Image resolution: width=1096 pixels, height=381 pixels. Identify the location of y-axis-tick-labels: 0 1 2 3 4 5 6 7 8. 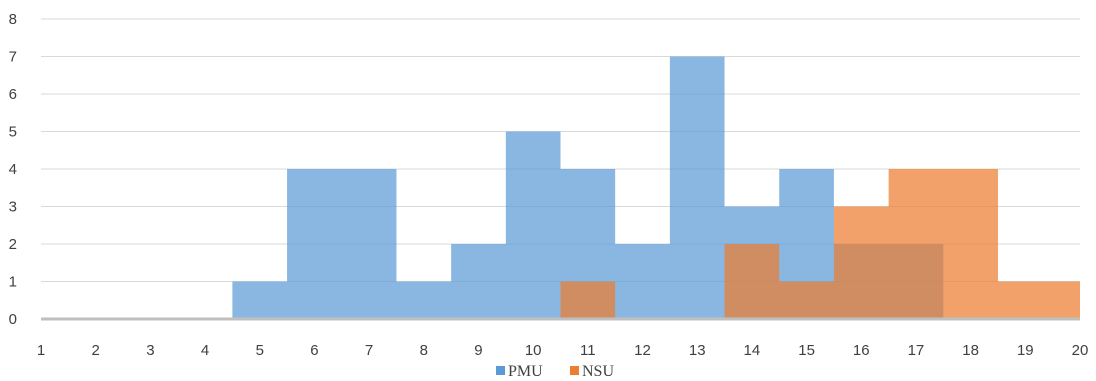
(13, 169).